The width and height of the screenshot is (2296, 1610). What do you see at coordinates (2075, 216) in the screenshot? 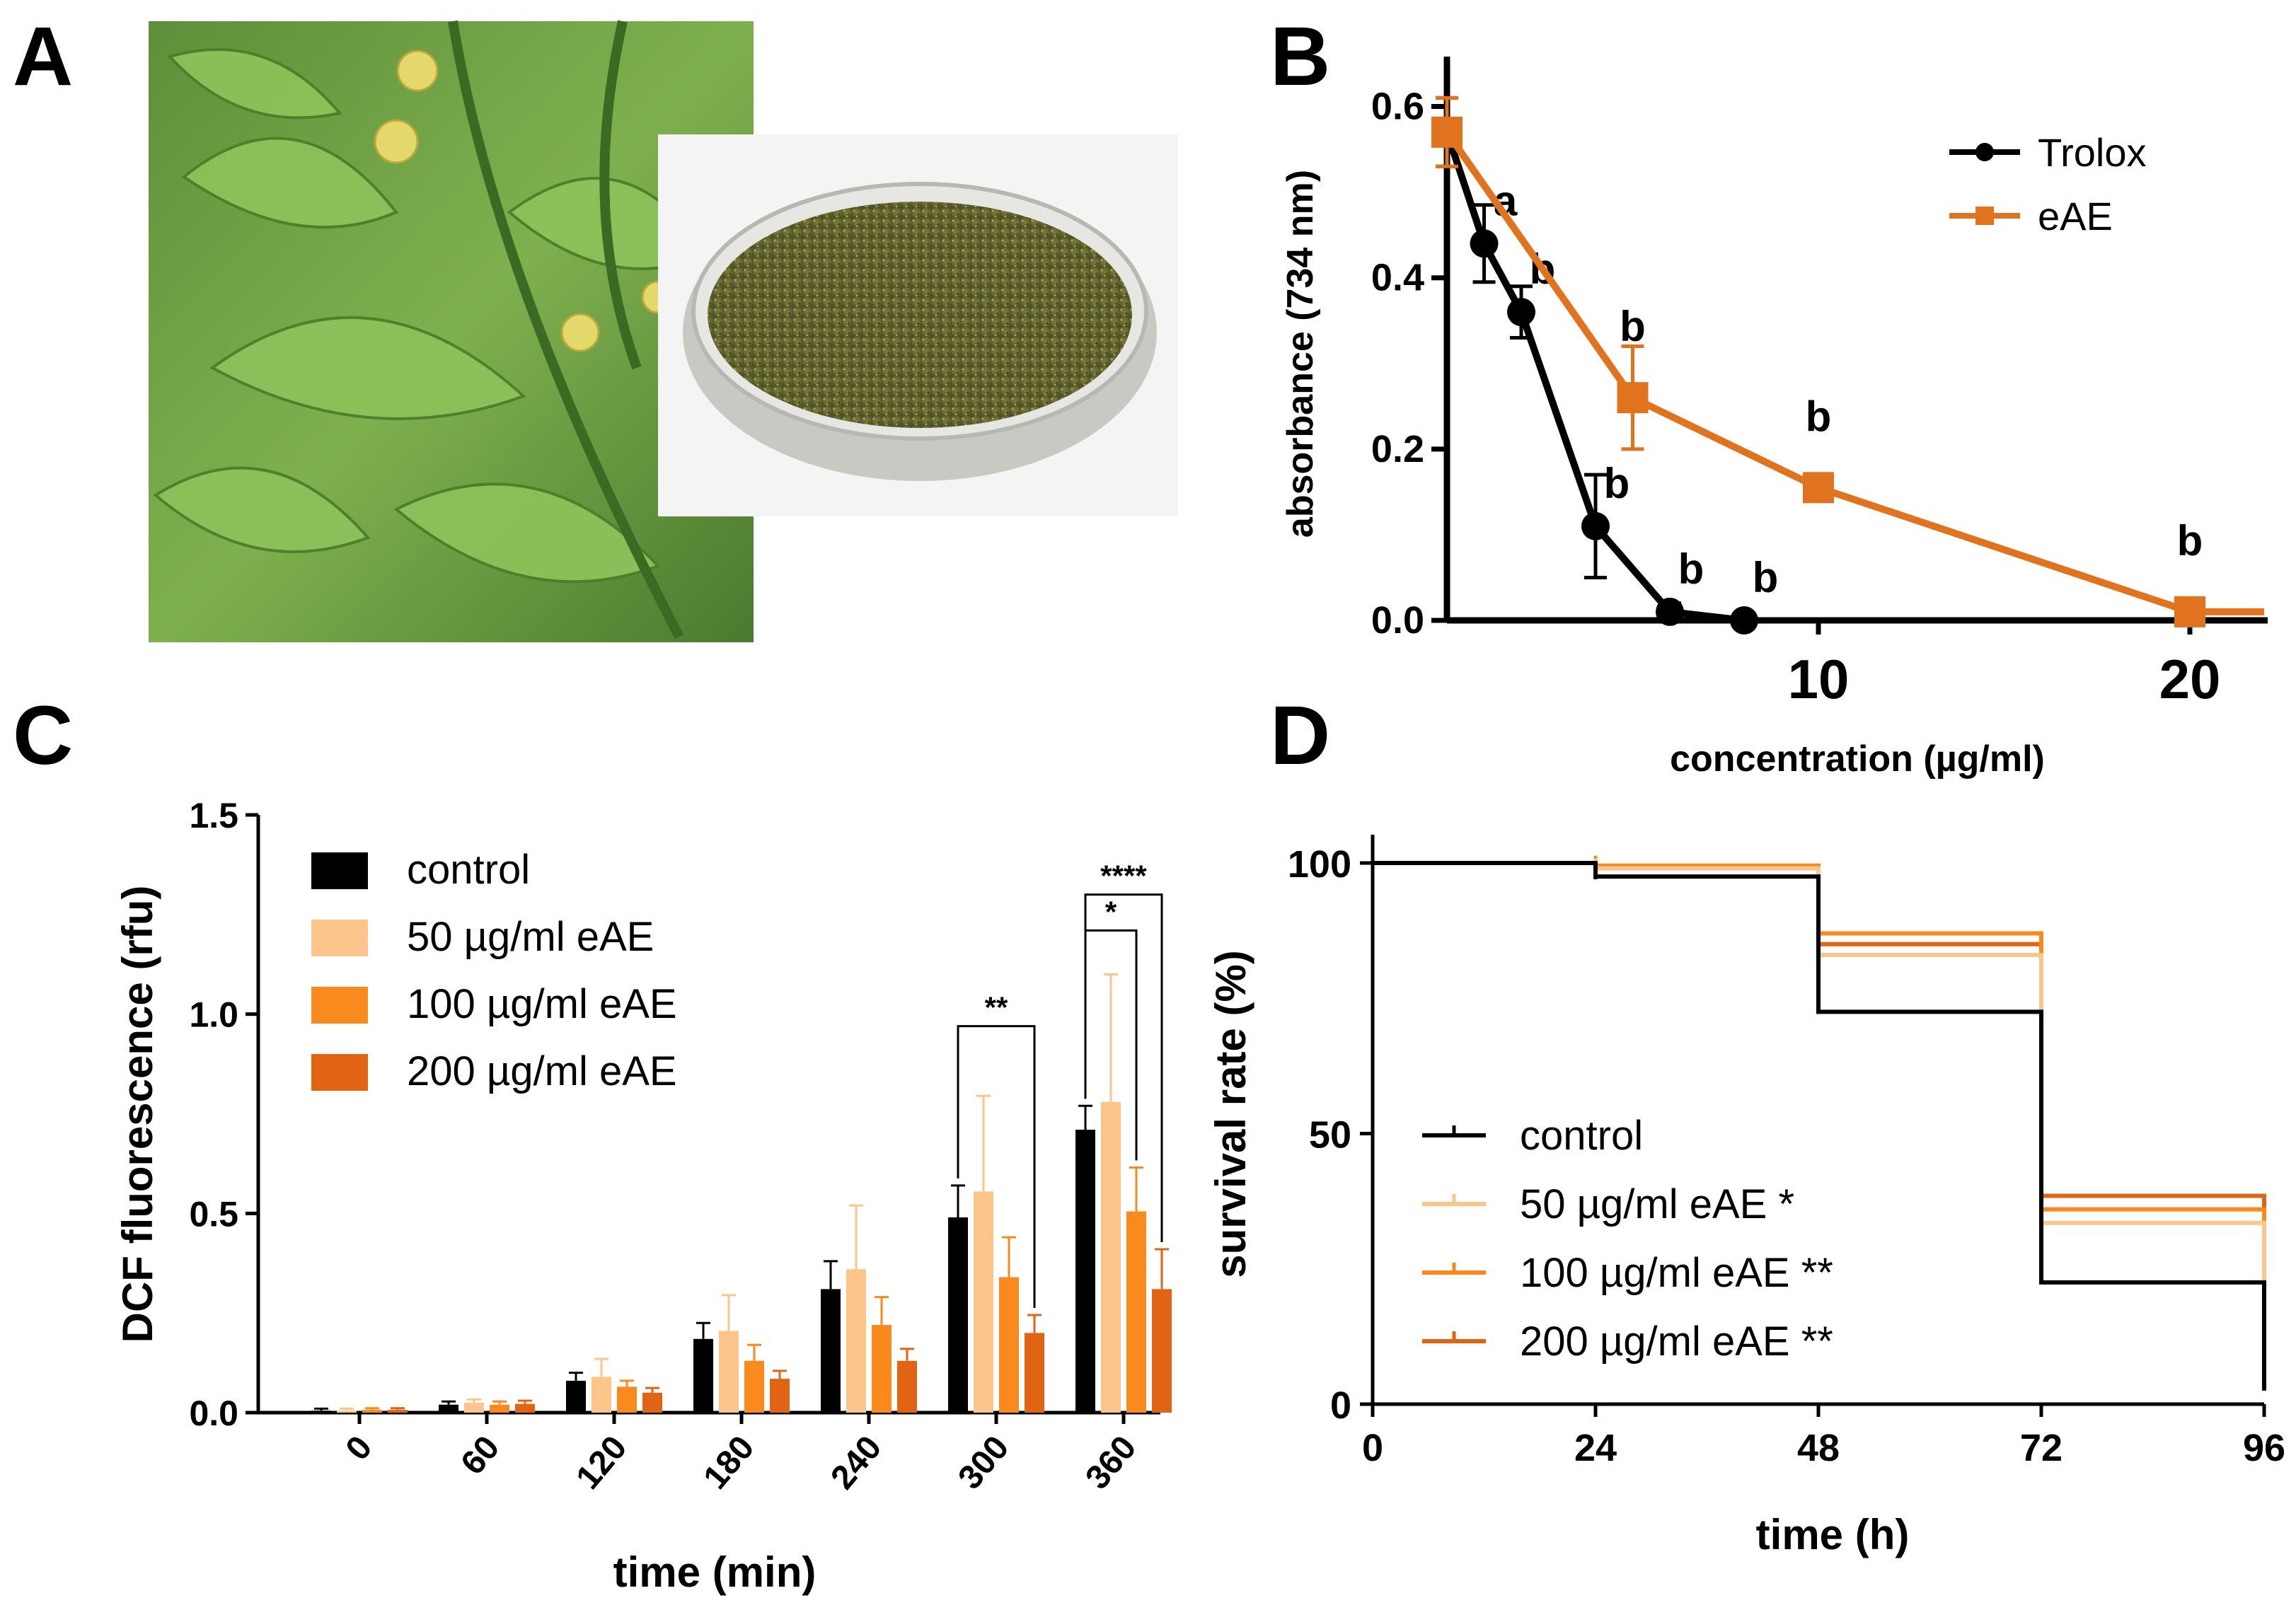
I see `b-legend-label: eAE` at bounding box center [2075, 216].